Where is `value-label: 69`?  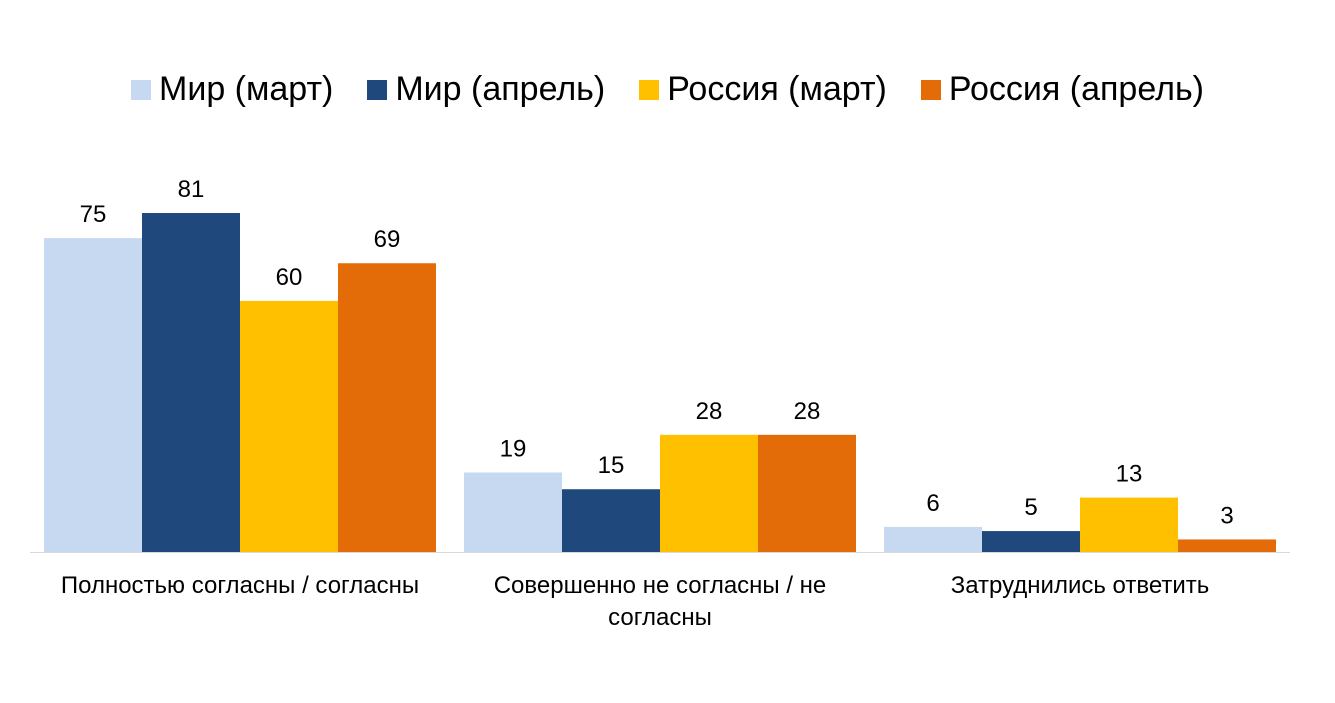
value-label: 69 is located at coordinates (387, 239).